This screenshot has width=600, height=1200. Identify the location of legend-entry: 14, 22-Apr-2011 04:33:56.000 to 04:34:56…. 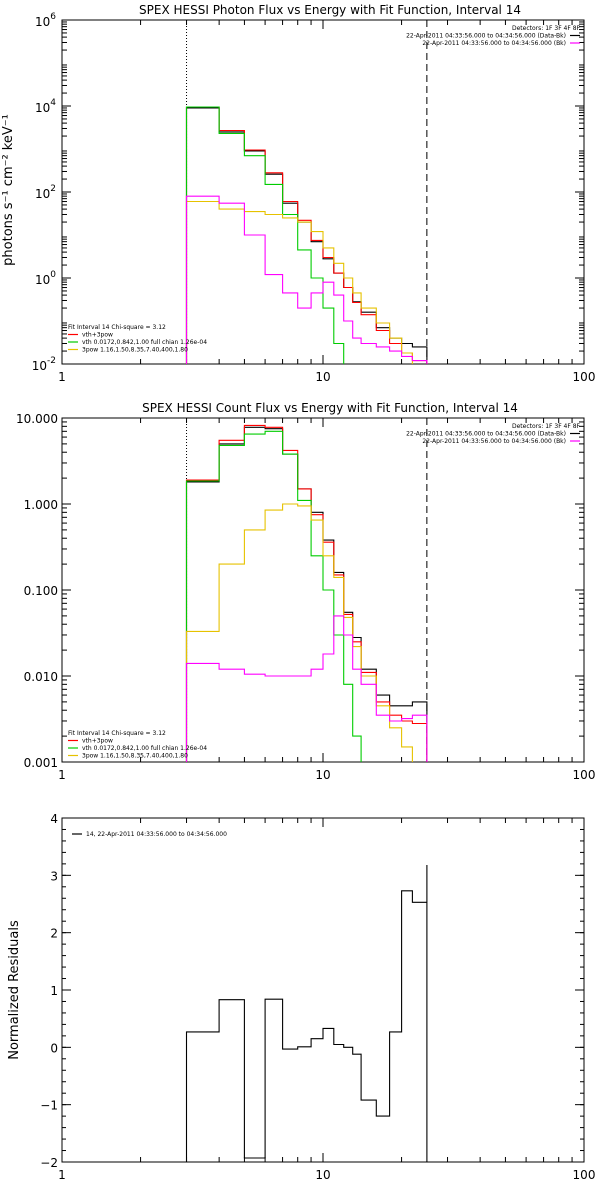
(156, 834).